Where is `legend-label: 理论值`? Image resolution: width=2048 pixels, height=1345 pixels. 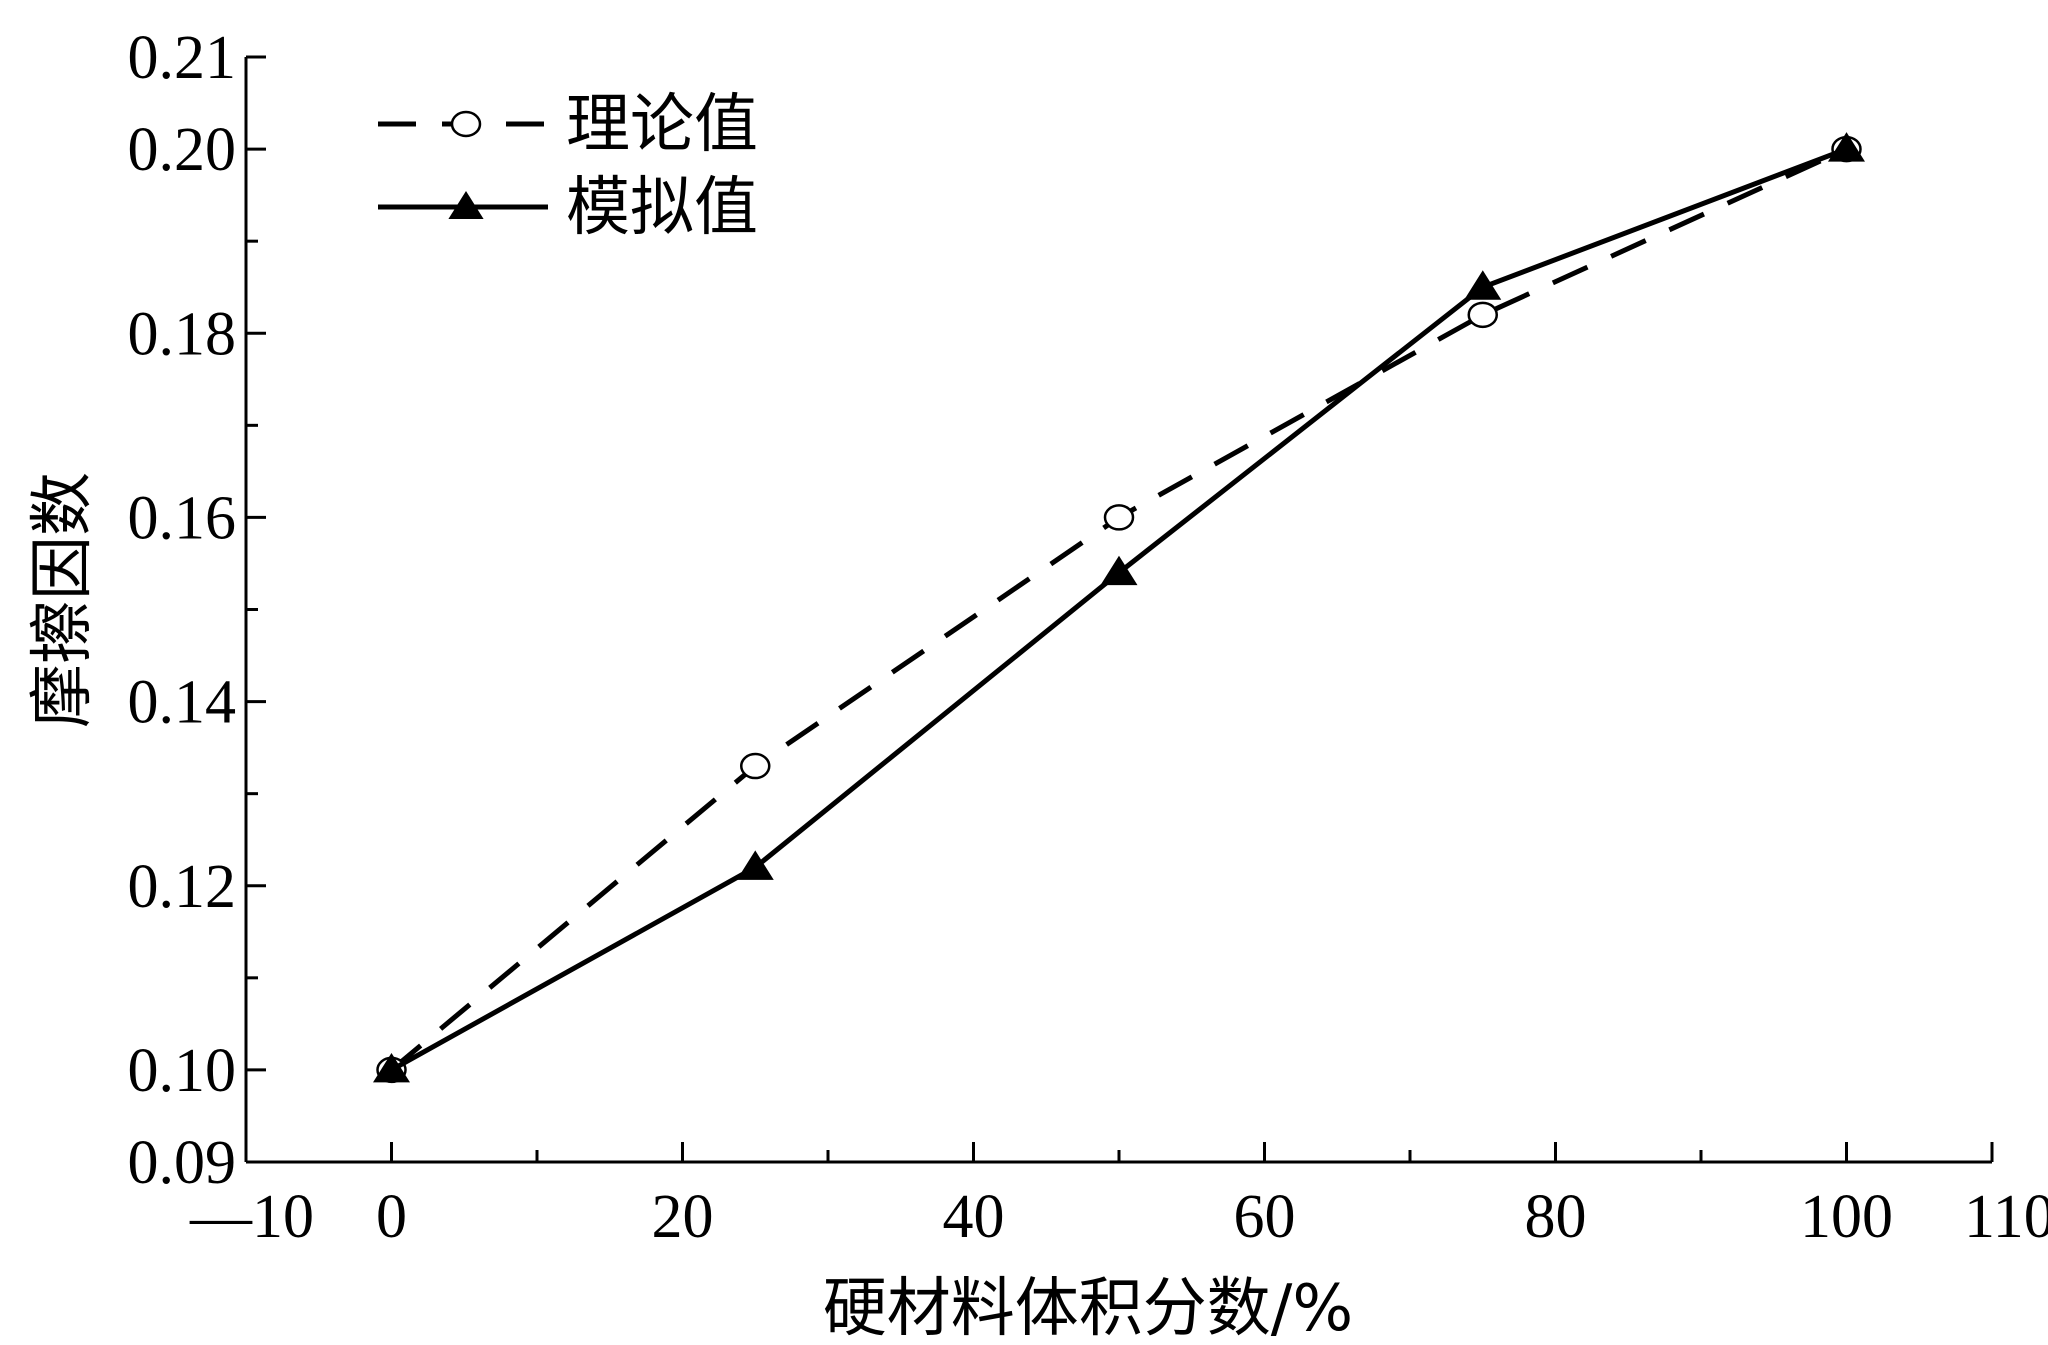
legend-label: 理论值 is located at coordinates (662, 125).